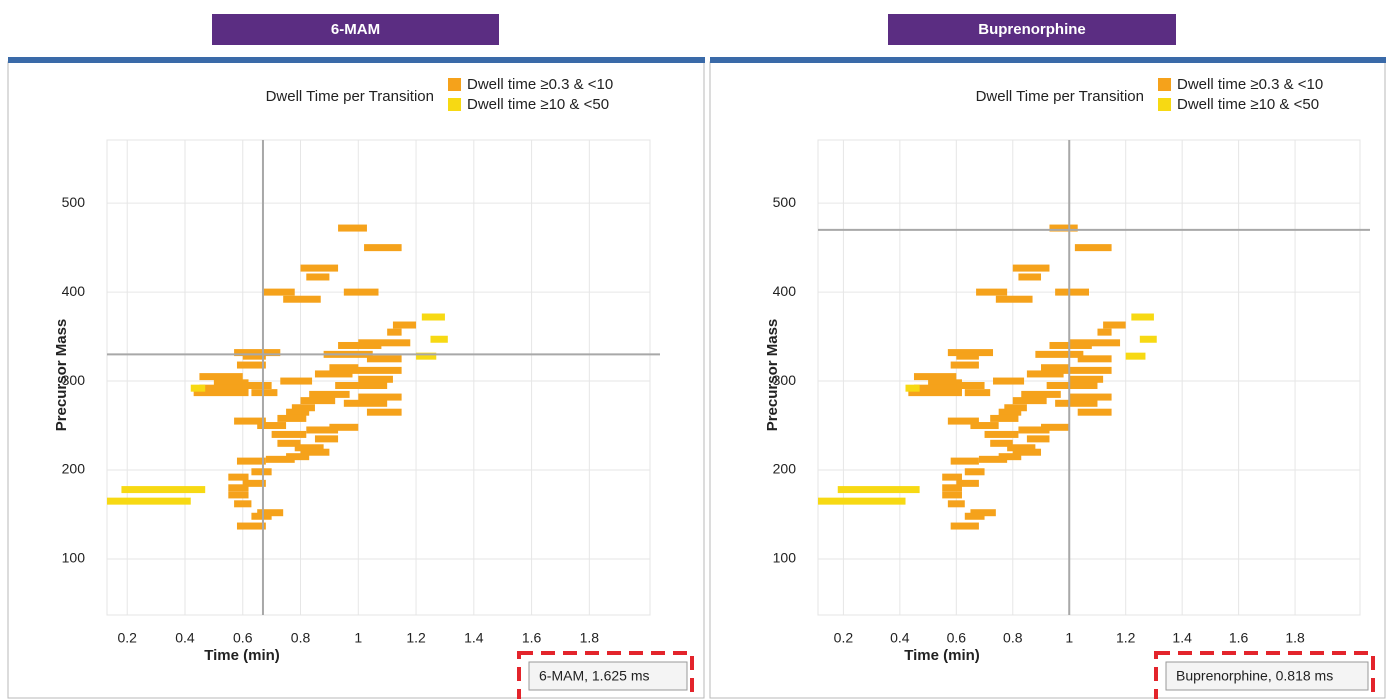  I want to click on x-tick-label: 1.4, so click(1182, 638).